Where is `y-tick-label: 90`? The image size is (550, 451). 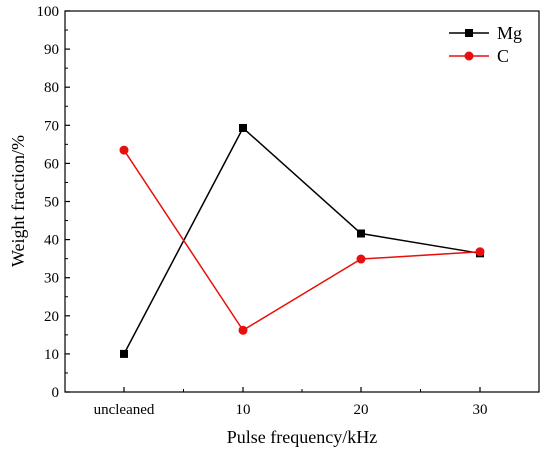 y-tick-label: 90 is located at coordinates (51, 50).